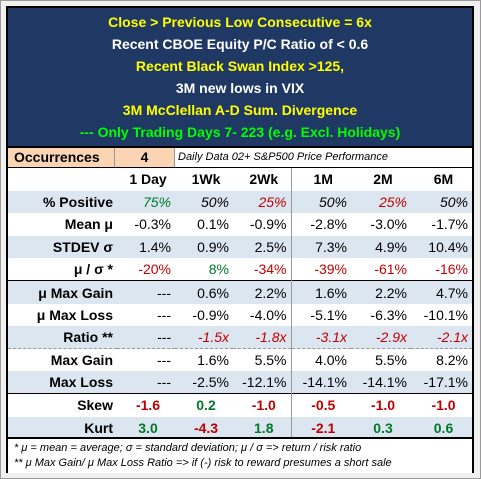 The width and height of the screenshot is (481, 479). I want to click on table-row: μ Max Loss --- -0.9% -4.0% -5.1% -6.3% -10.1%, so click(240, 315).